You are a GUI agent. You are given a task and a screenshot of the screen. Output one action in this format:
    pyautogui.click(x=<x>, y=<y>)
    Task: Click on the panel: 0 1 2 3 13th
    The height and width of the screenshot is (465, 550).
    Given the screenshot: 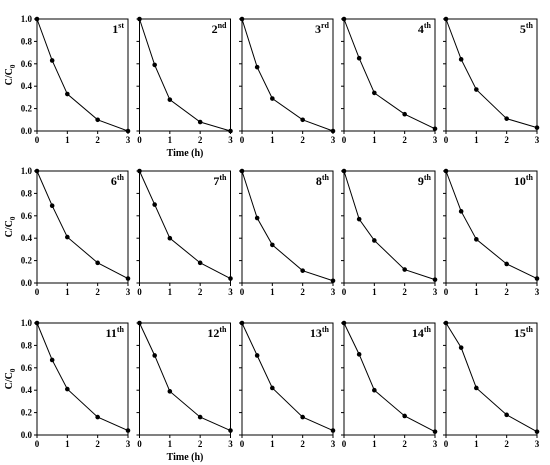 What is the action you would take?
    pyautogui.click(x=287, y=384)
    